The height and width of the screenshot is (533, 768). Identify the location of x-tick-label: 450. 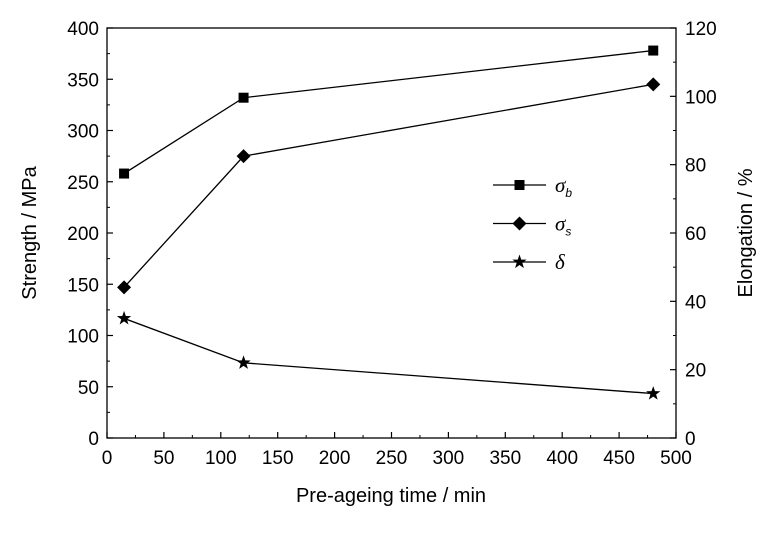
(619, 458).